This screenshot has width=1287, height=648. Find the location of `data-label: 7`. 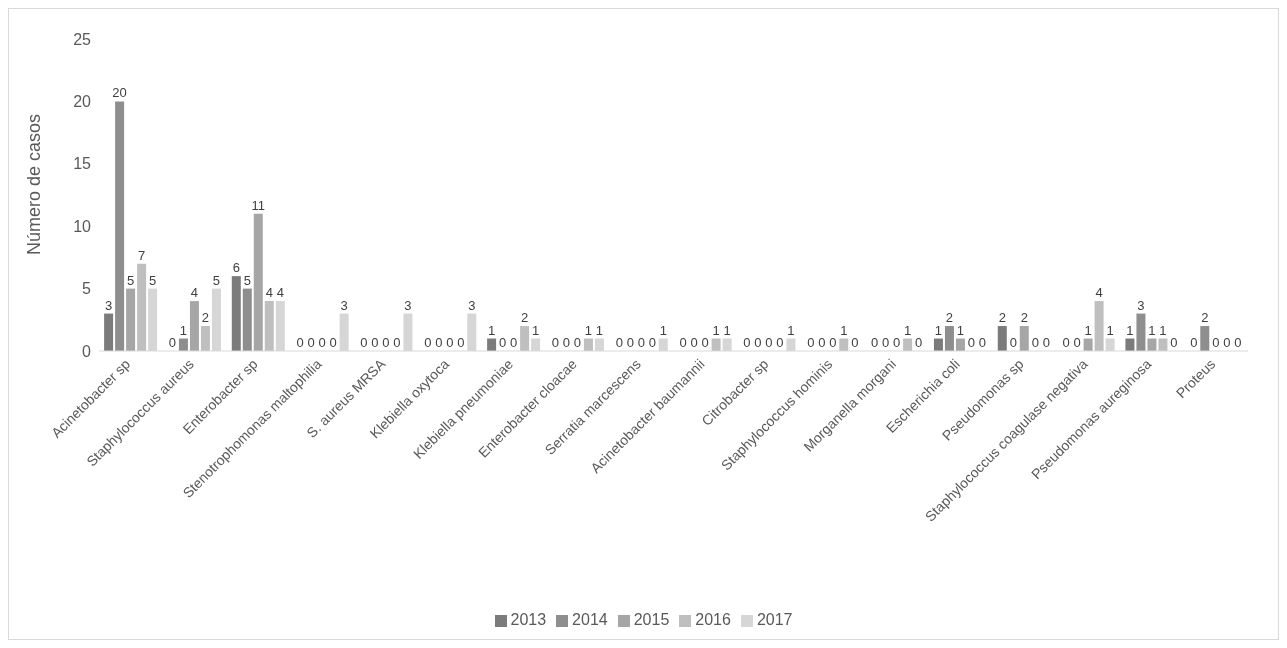

data-label: 7 is located at coordinates (141, 255).